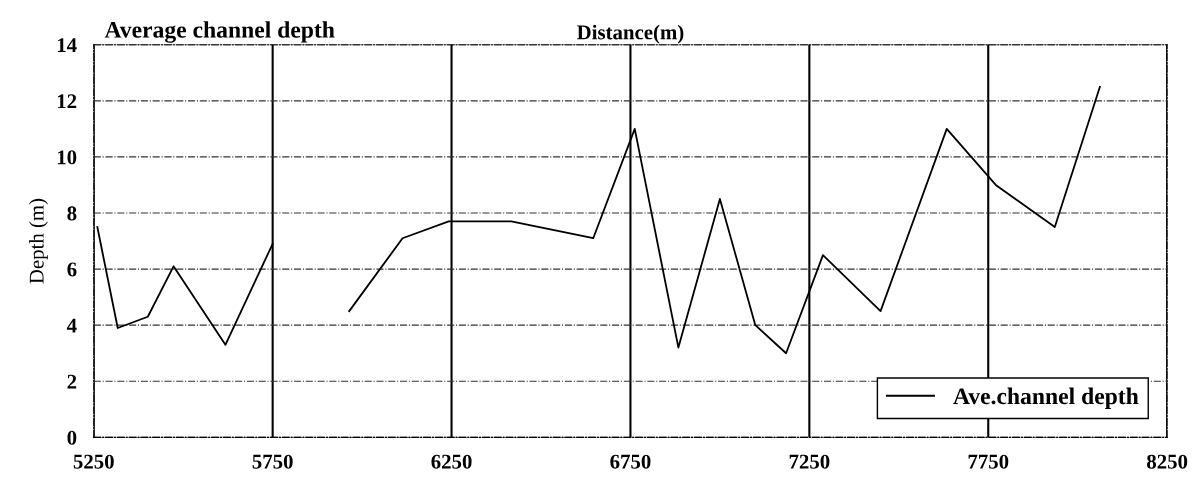  I want to click on x-tick-label: 7250, so click(809, 461).